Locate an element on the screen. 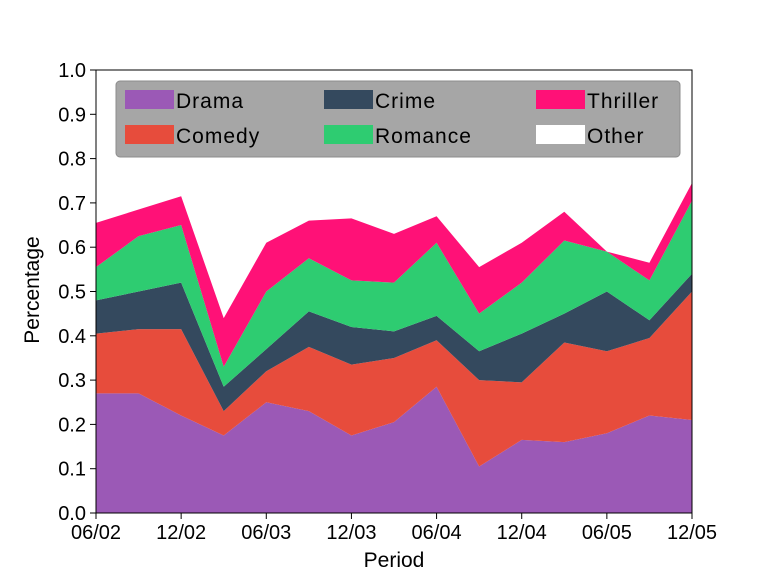  legend-item-comedy: Comedy is located at coordinates (192, 136).